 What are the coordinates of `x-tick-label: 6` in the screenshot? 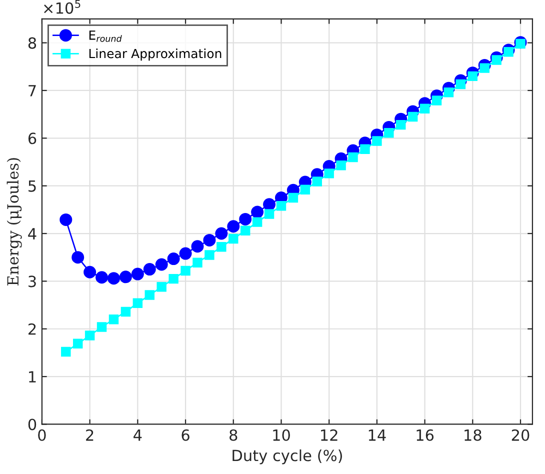 It's located at (186, 435).